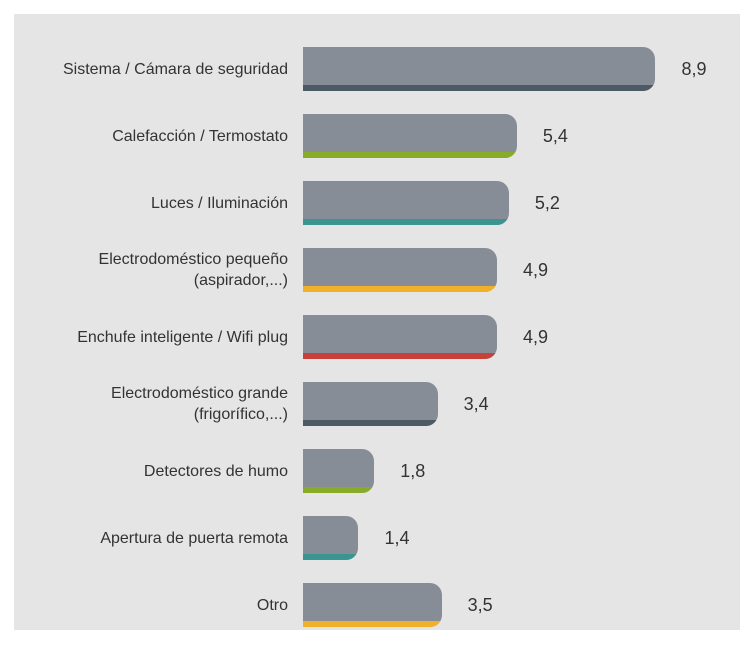 The width and height of the screenshot is (752, 657). Describe the element at coordinates (175, 69) in the screenshot. I see `category-label: Sistema / Cámara de seguridad` at that location.